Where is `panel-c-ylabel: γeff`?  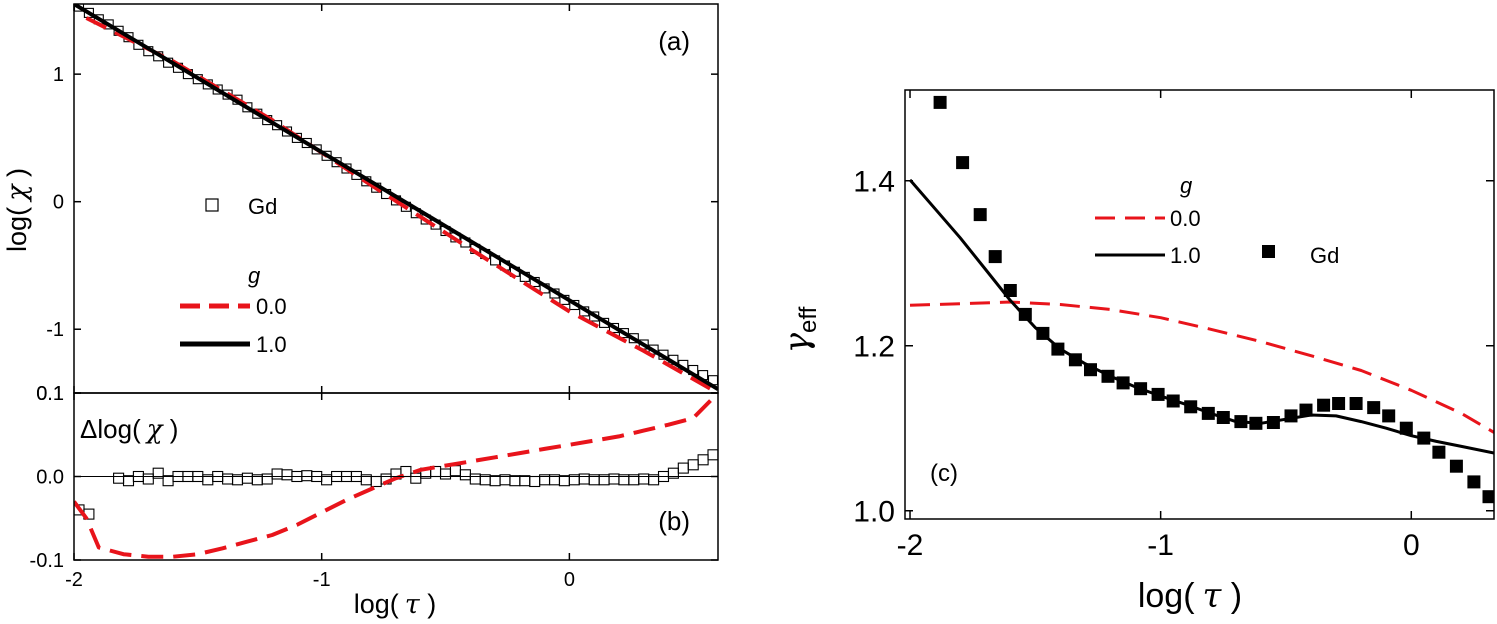 panel-c-ylabel: γeff is located at coordinates (799, 329).